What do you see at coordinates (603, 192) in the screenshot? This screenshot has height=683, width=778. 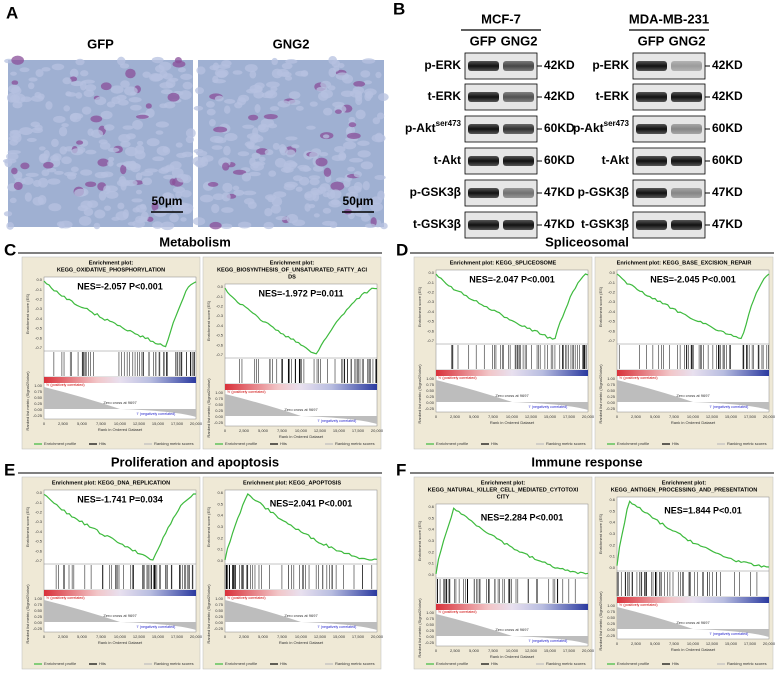 I see `protein-label: p-GSK3β` at bounding box center [603, 192].